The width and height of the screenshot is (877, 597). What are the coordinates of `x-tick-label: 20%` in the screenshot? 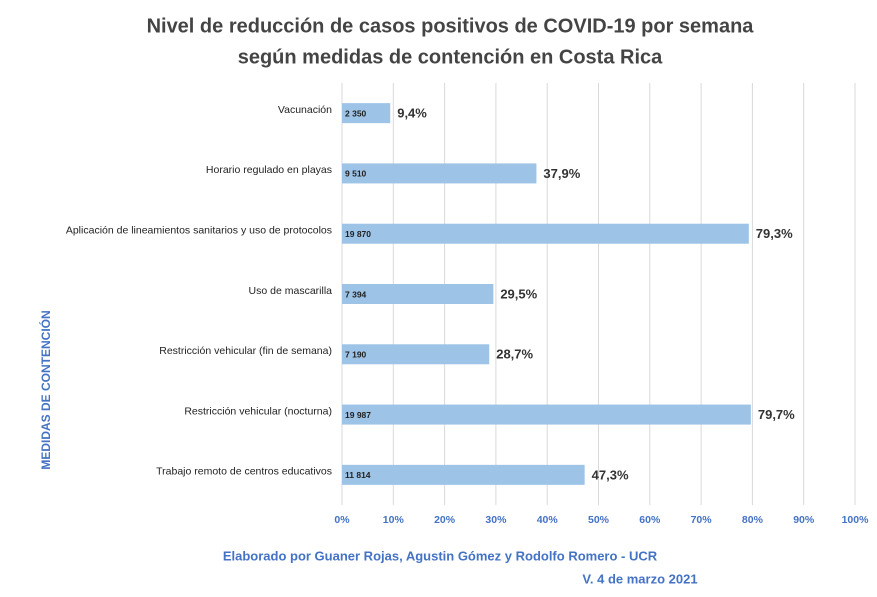 It's located at (445, 520).